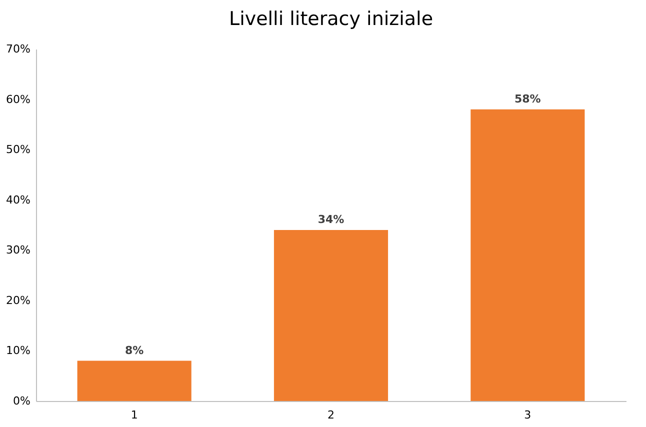 This screenshot has width=646, height=427. Describe the element at coordinates (18, 351) in the screenshot. I see `y-tick-label: 10%` at that location.